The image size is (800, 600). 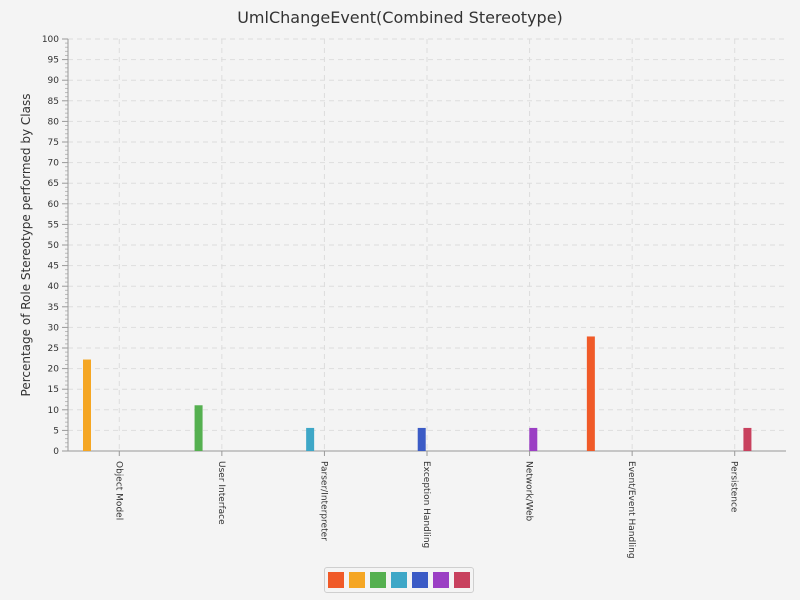 What do you see at coordinates (53, 184) in the screenshot?
I see `y-tick-label: 65` at bounding box center [53, 184].